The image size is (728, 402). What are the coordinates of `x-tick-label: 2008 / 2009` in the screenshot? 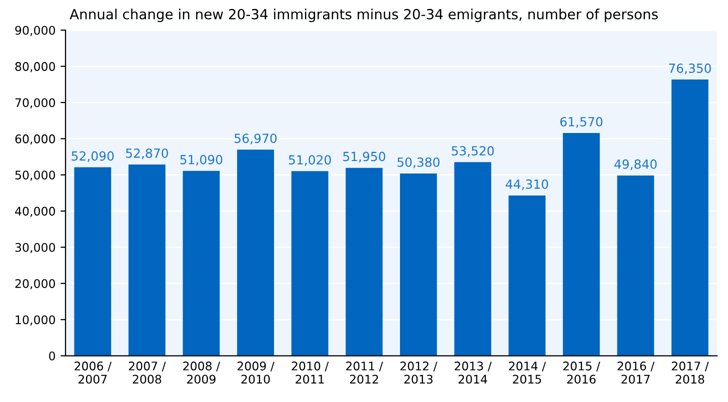 It's located at (201, 373).